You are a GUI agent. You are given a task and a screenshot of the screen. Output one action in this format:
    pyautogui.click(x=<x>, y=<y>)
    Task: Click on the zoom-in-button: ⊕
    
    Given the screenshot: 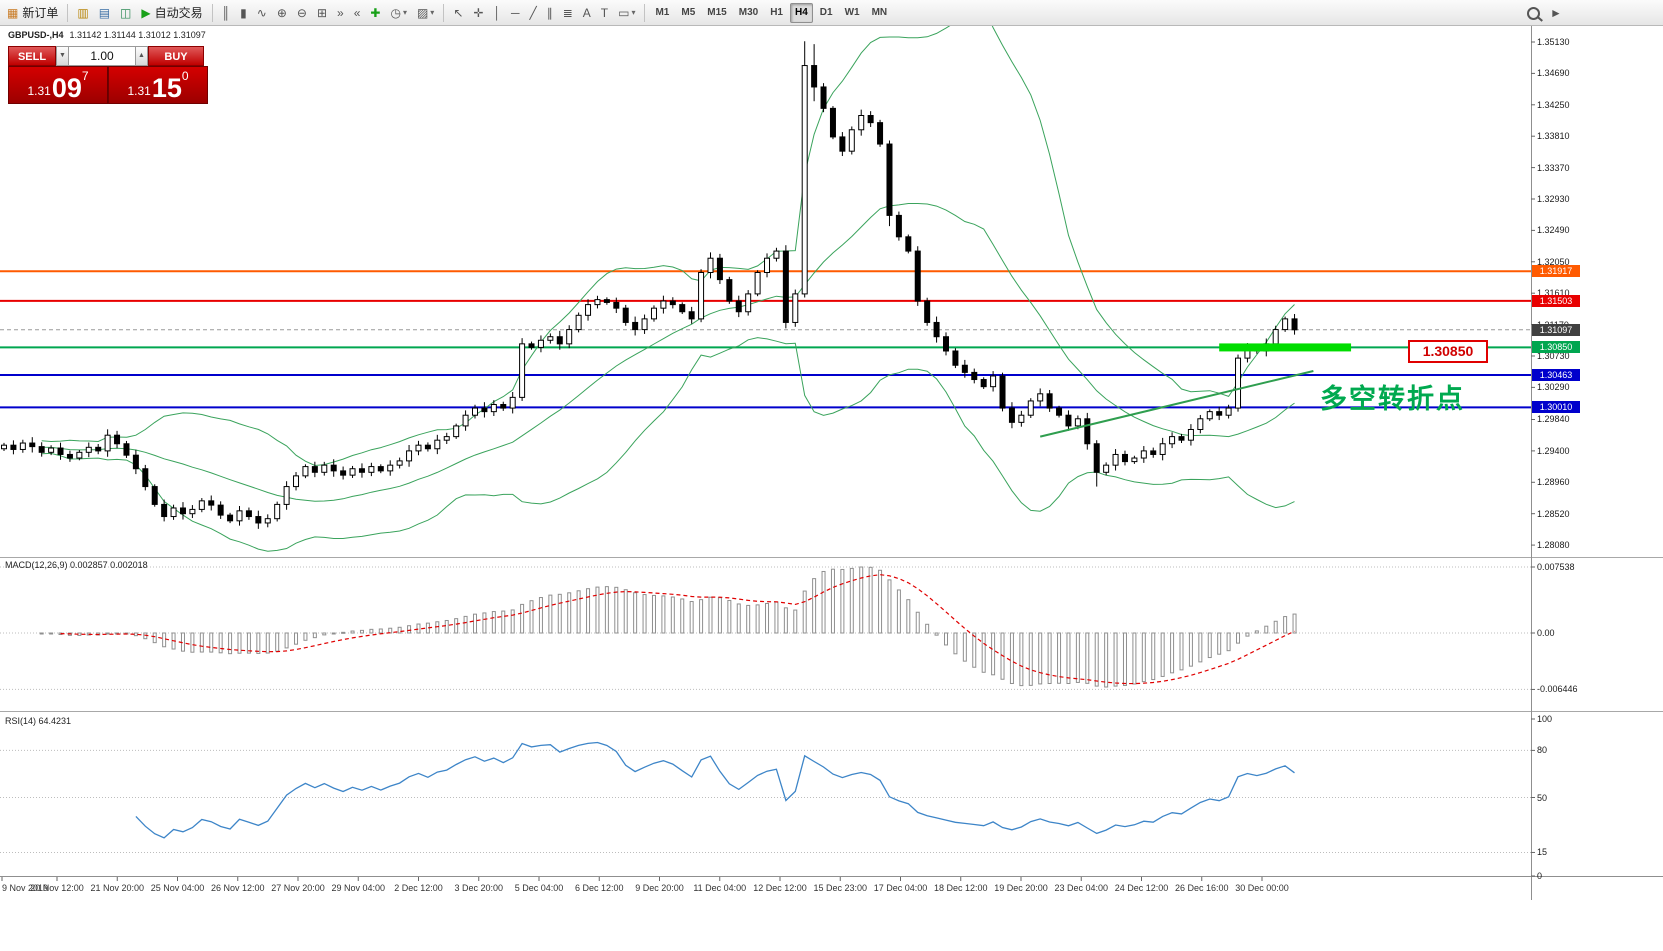 What is the action you would take?
    pyautogui.click(x=282, y=13)
    